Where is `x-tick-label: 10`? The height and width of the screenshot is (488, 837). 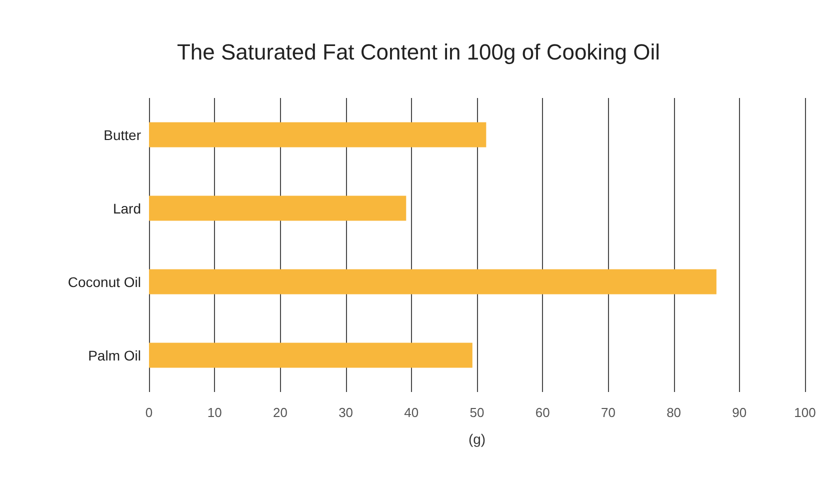
x-tick-label: 10 is located at coordinates (214, 412).